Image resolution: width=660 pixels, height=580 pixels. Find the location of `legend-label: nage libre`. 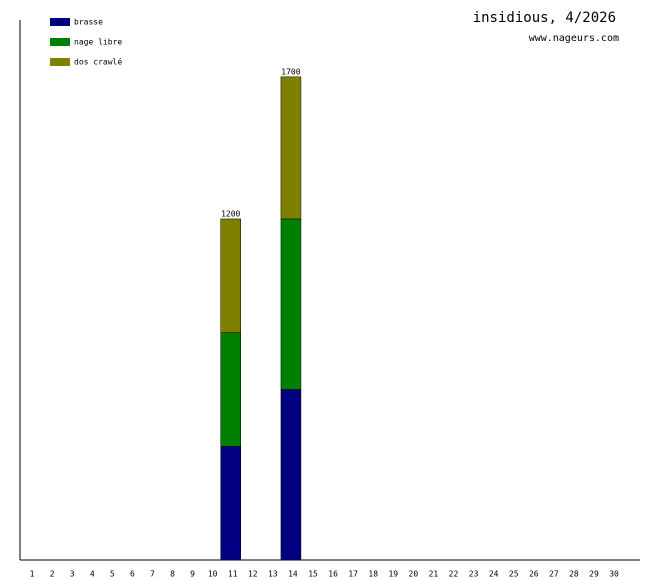

legend-label: nage libre is located at coordinates (98, 42).